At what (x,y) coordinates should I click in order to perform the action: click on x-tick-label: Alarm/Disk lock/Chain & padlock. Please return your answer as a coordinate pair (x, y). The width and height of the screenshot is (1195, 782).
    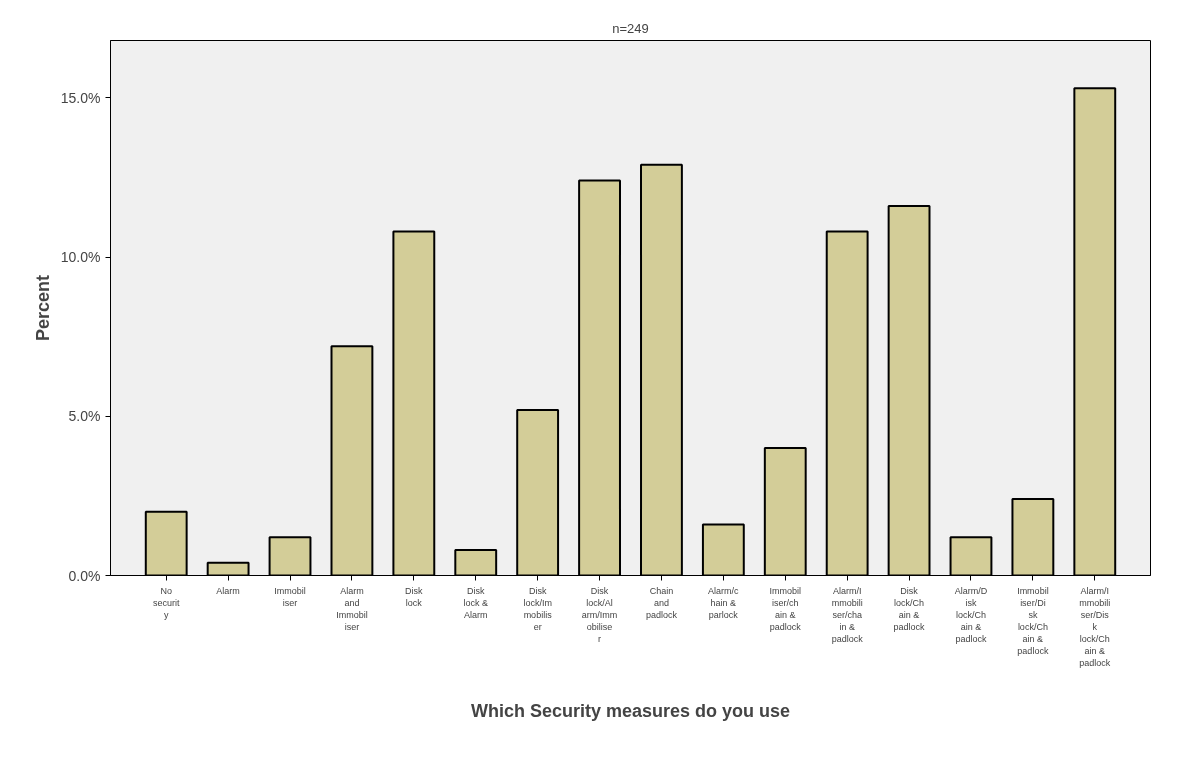
    Looking at the image, I should click on (971, 614).